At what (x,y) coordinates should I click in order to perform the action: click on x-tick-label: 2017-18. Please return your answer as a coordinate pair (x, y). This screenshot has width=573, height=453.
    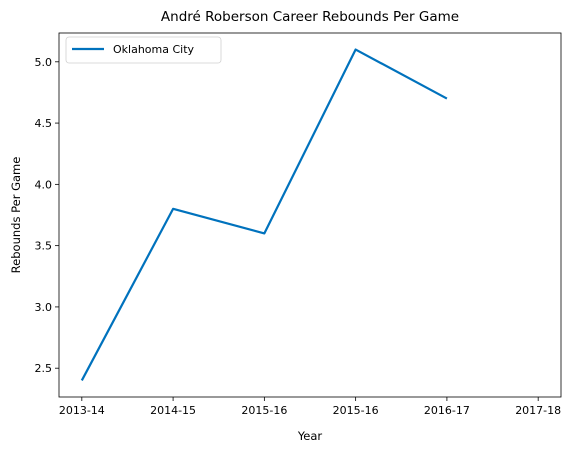
    Looking at the image, I should click on (538, 410).